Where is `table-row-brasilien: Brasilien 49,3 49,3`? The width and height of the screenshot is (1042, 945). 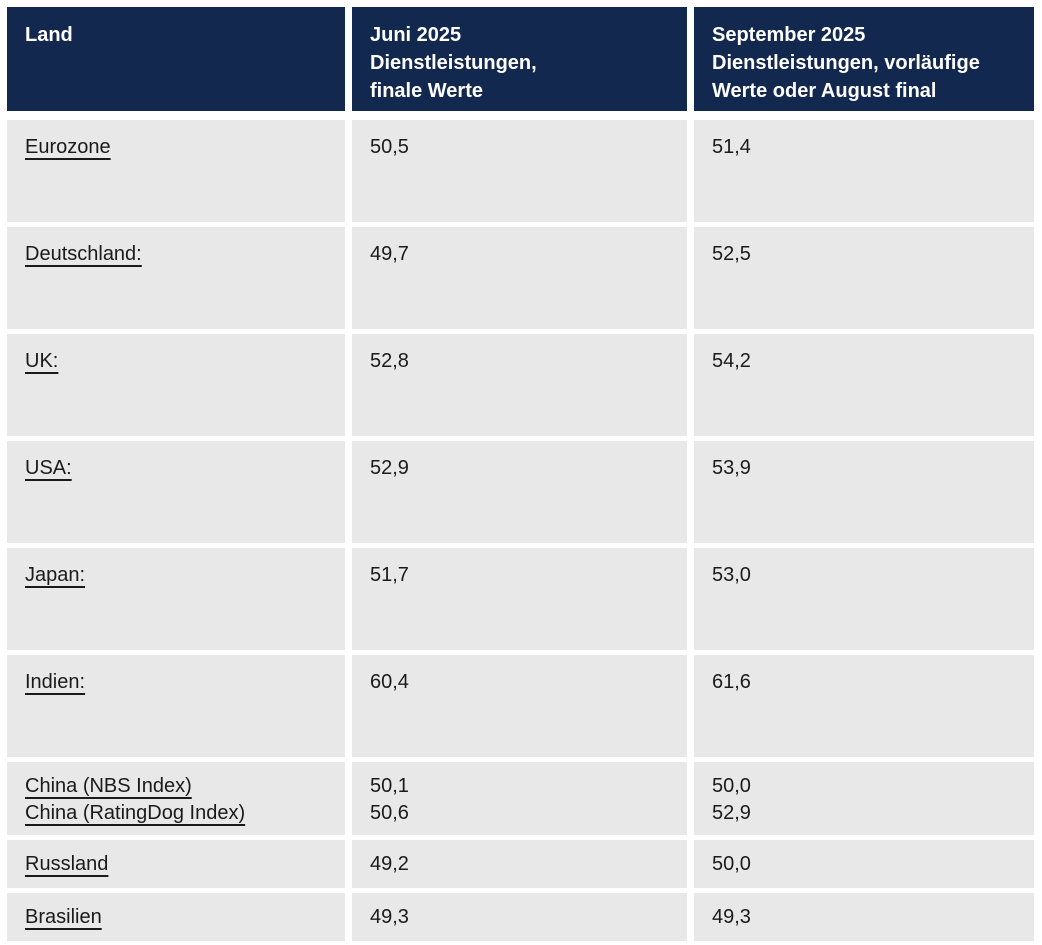 table-row-brasilien: Brasilien 49,3 49,3 is located at coordinates (520, 917).